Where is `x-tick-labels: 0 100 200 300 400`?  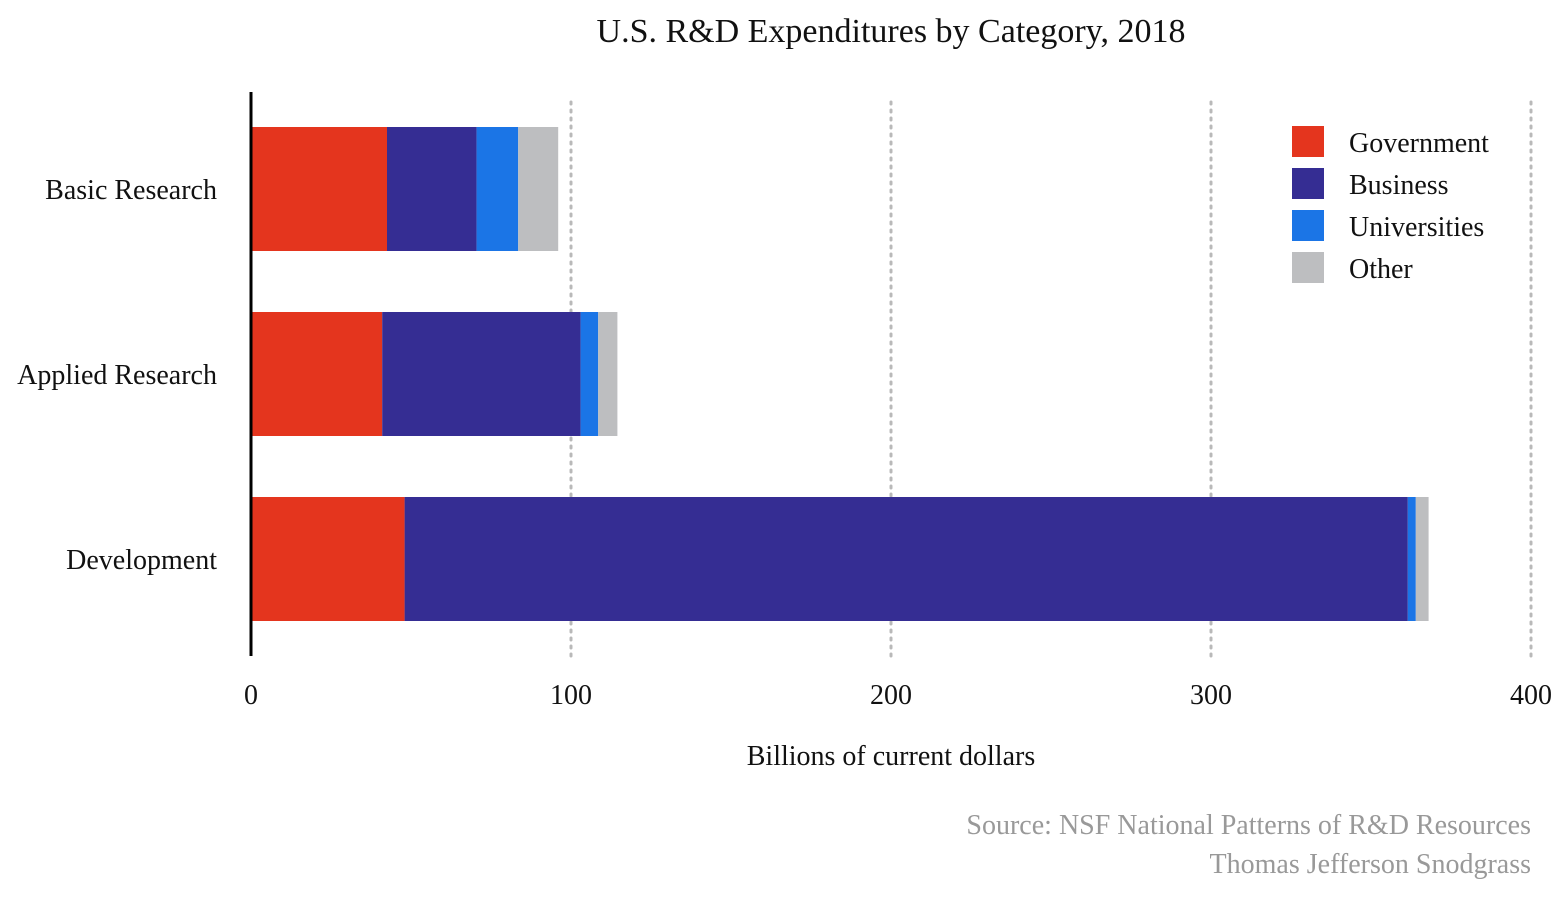
x-tick-labels: 0 100 200 300 400 is located at coordinates (898, 695).